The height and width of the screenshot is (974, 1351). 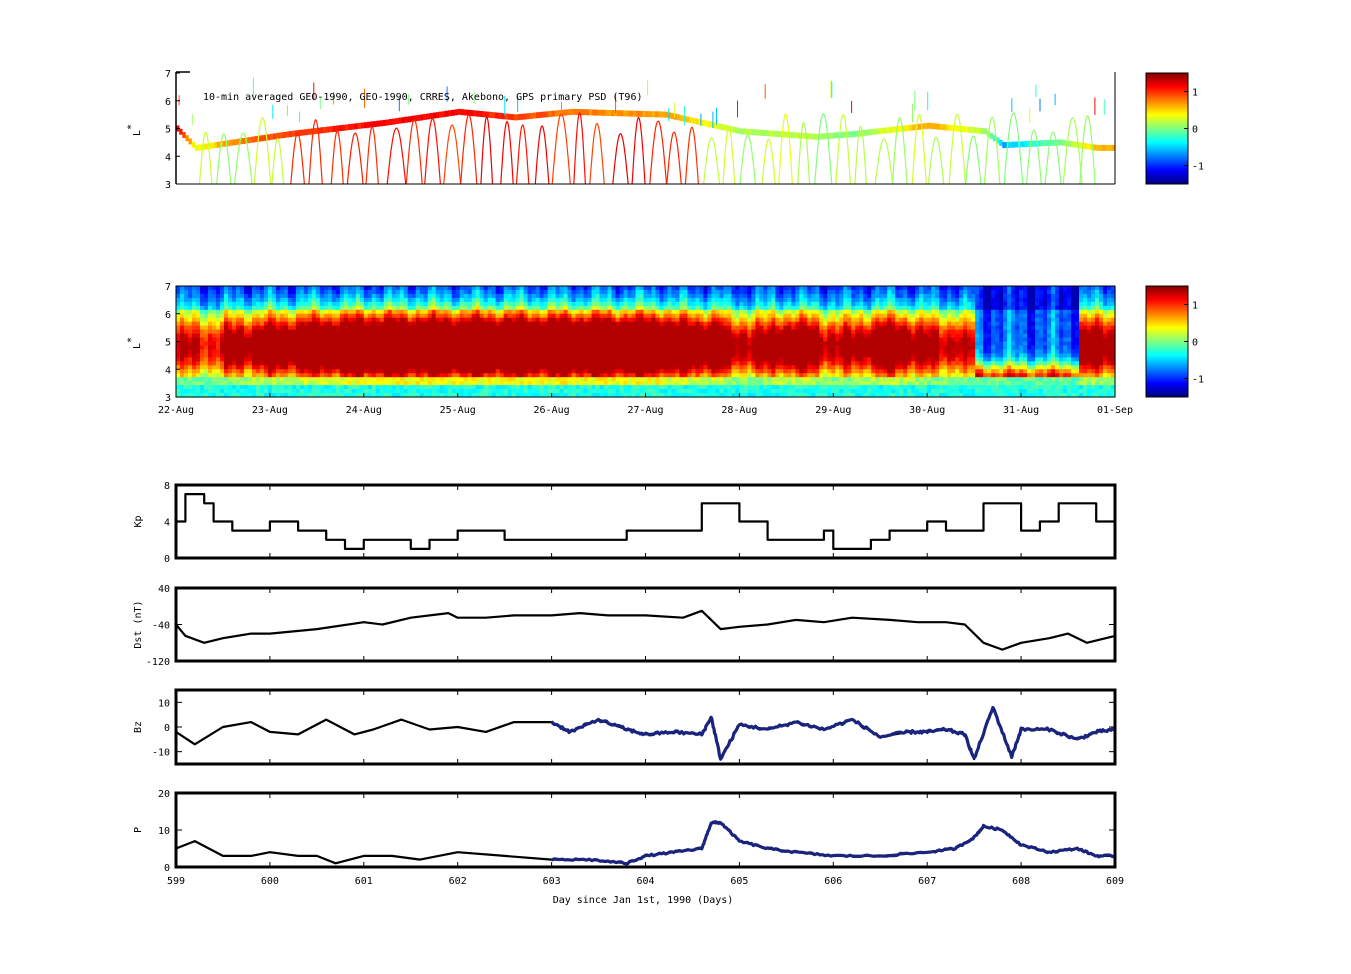 I want to click on psd-model-colorbar-ticks: 1 0 -1, so click(x=1194, y=343).